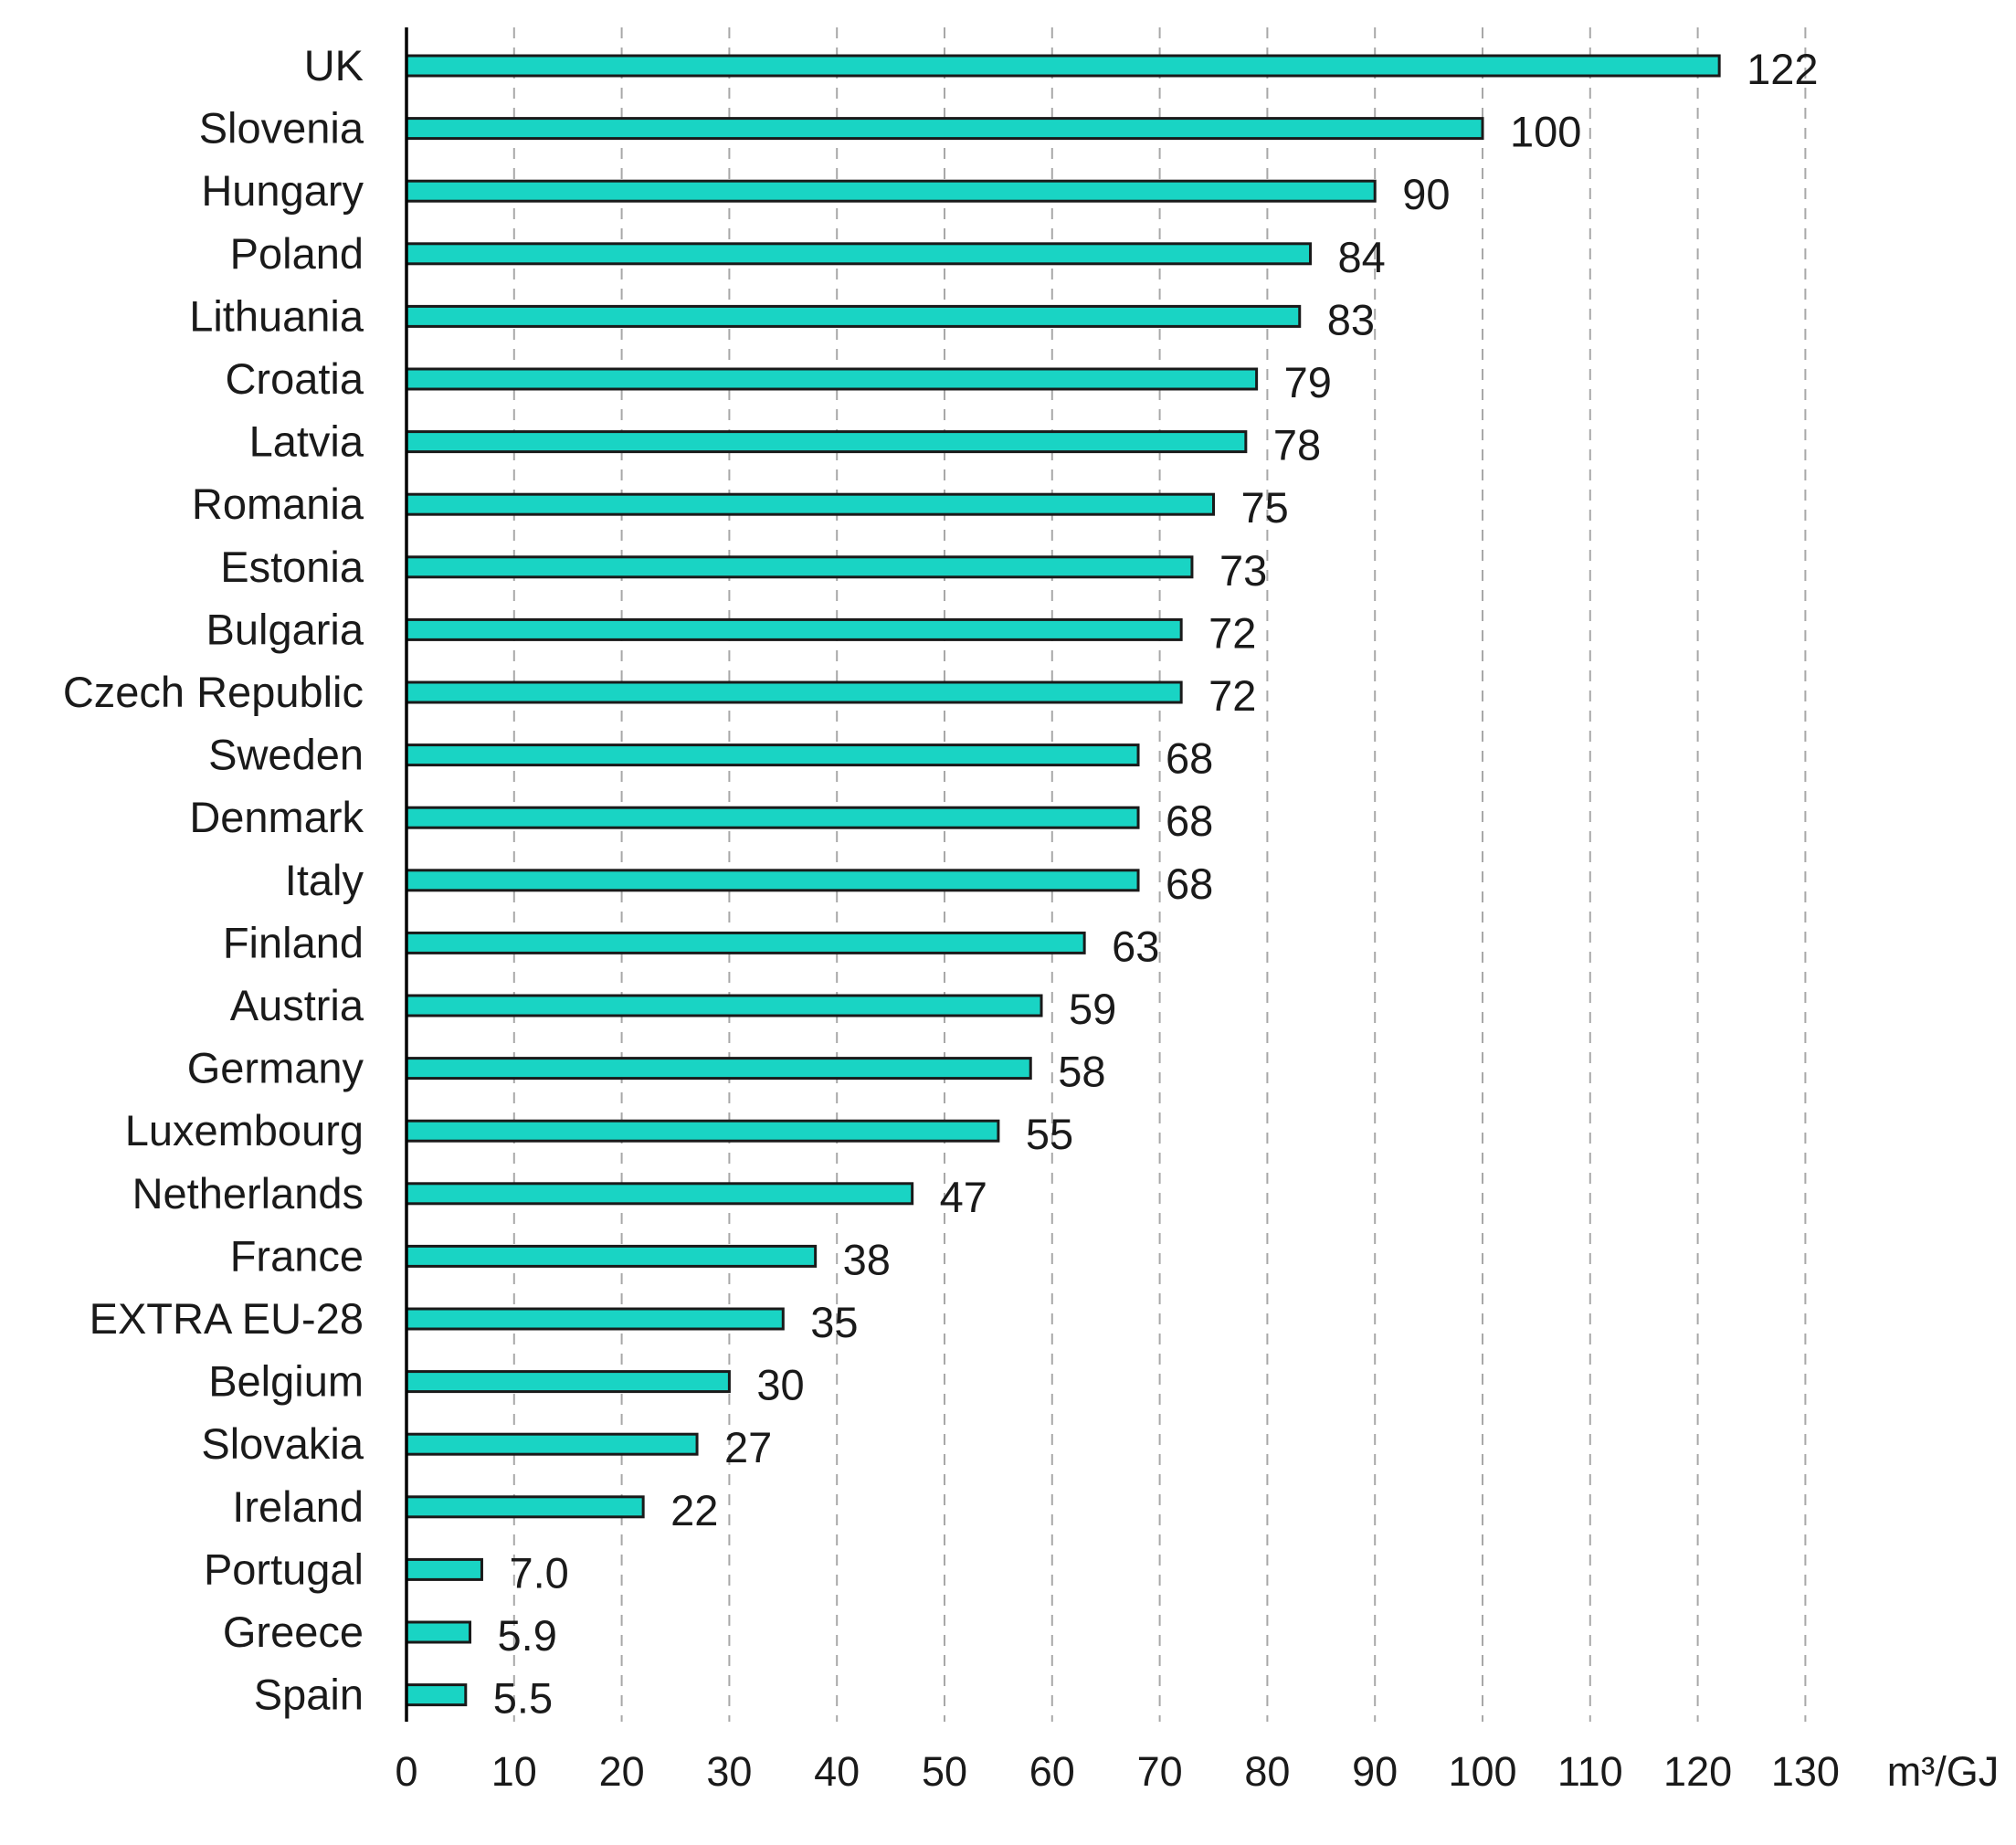  Describe the element at coordinates (284, 1569) in the screenshot. I see `category-label-24: Portugal` at that location.